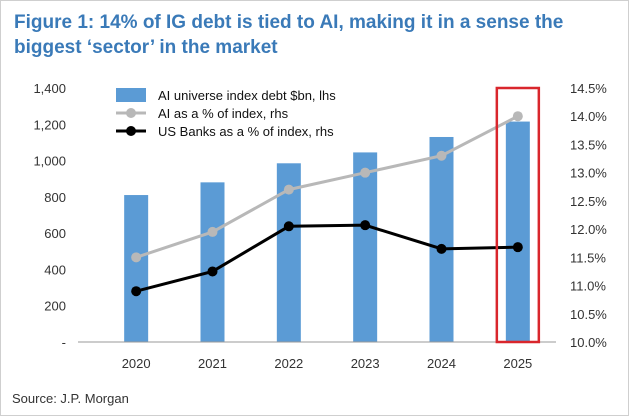 The height and width of the screenshot is (416, 629). What do you see at coordinates (317, 356) in the screenshot?
I see `x-axis: 2020 2021 2022 2023 2024 2025` at bounding box center [317, 356].